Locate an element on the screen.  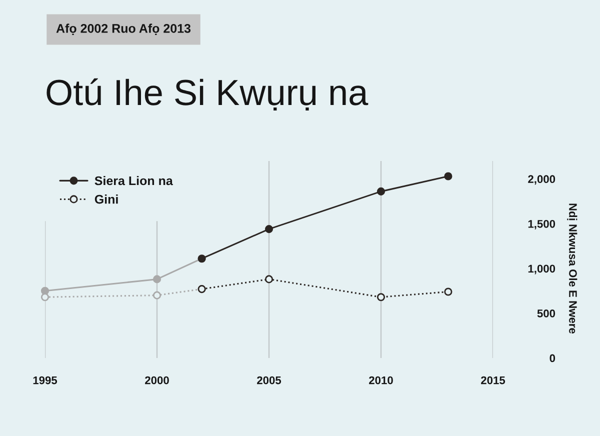
y-tick-label: 0 is located at coordinates (553, 358).